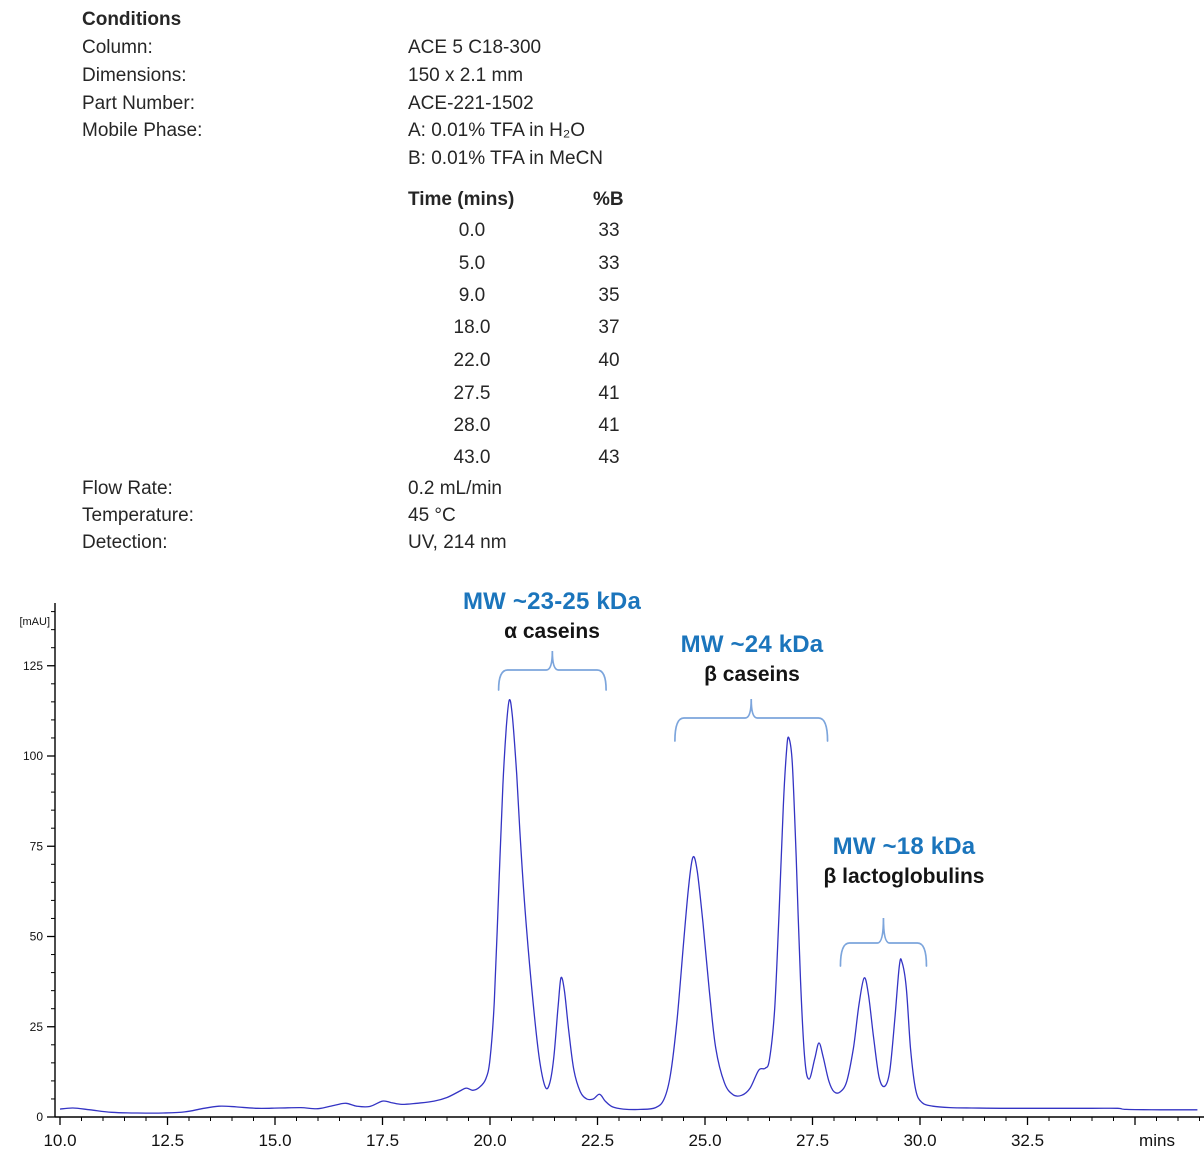  What do you see at coordinates (472, 230) in the screenshot?
I see `gradient-time-cell: 0.0` at bounding box center [472, 230].